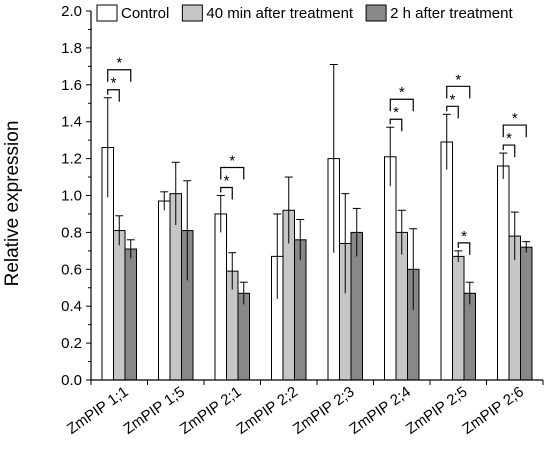  I want to click on legend-label: 40 min after treatment, so click(280, 13).